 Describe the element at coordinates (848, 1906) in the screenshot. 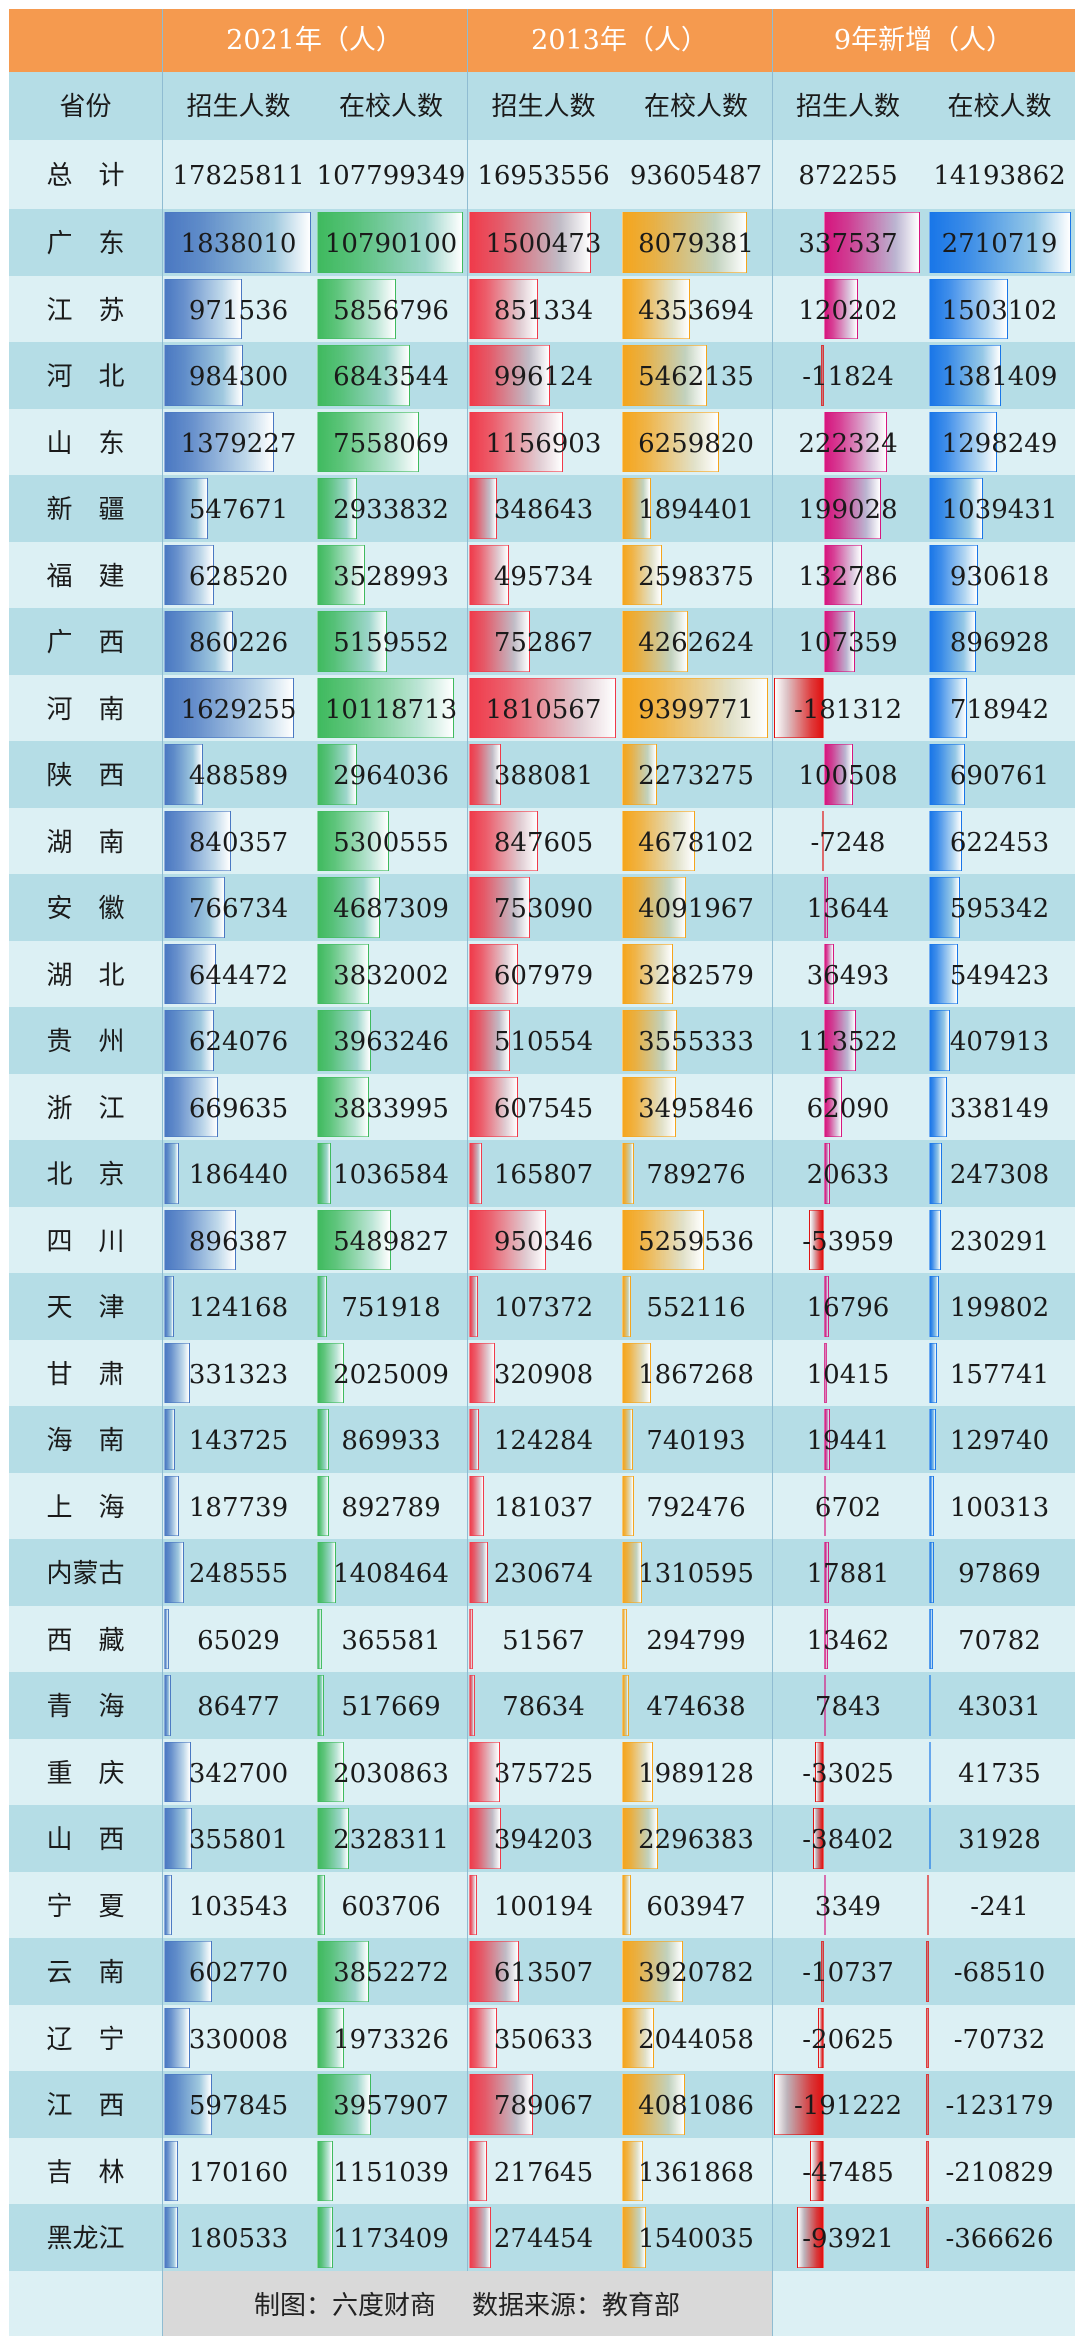

I see `value-label: 3349` at that location.